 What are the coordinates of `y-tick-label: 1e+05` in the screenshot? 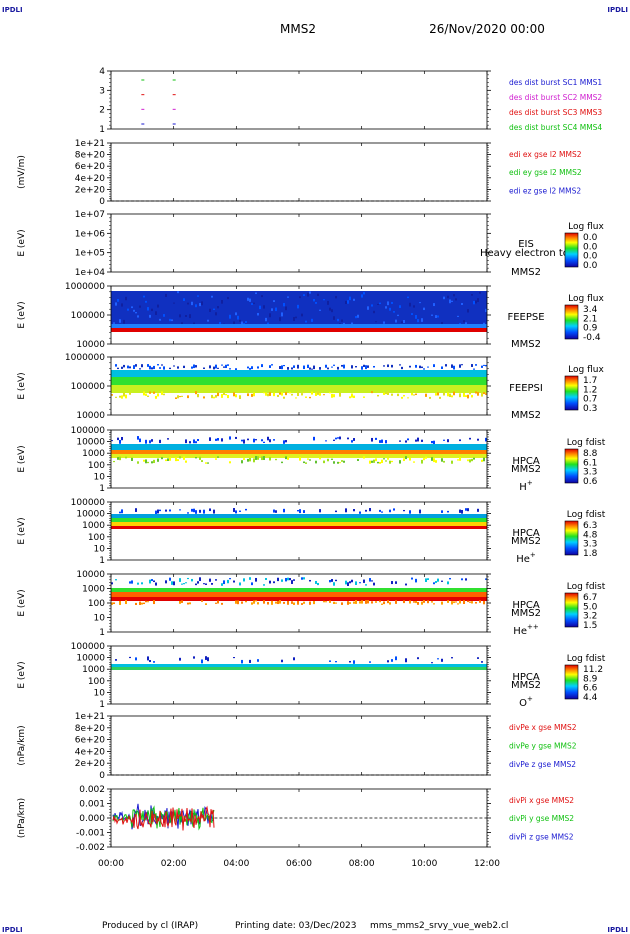 It's located at (90, 254).